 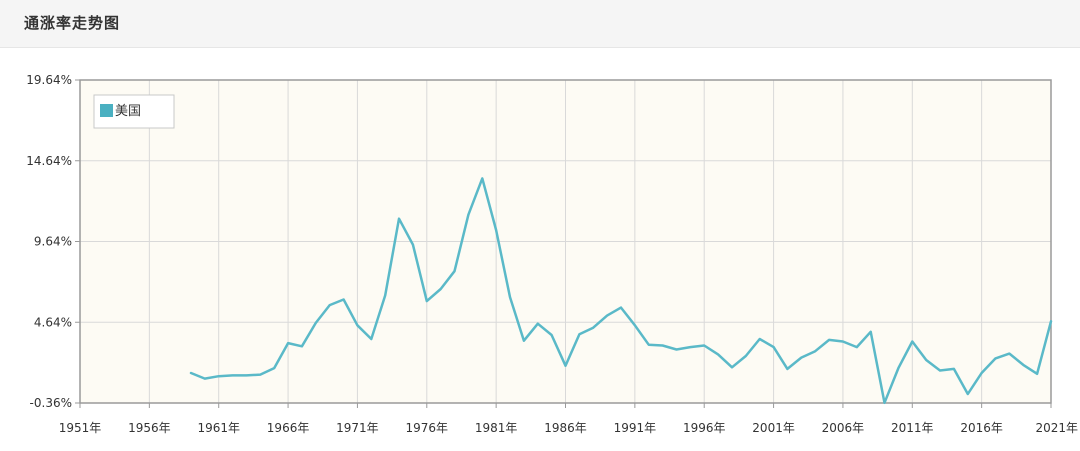 I want to click on legend-label-us: 美国, so click(x=128, y=111).